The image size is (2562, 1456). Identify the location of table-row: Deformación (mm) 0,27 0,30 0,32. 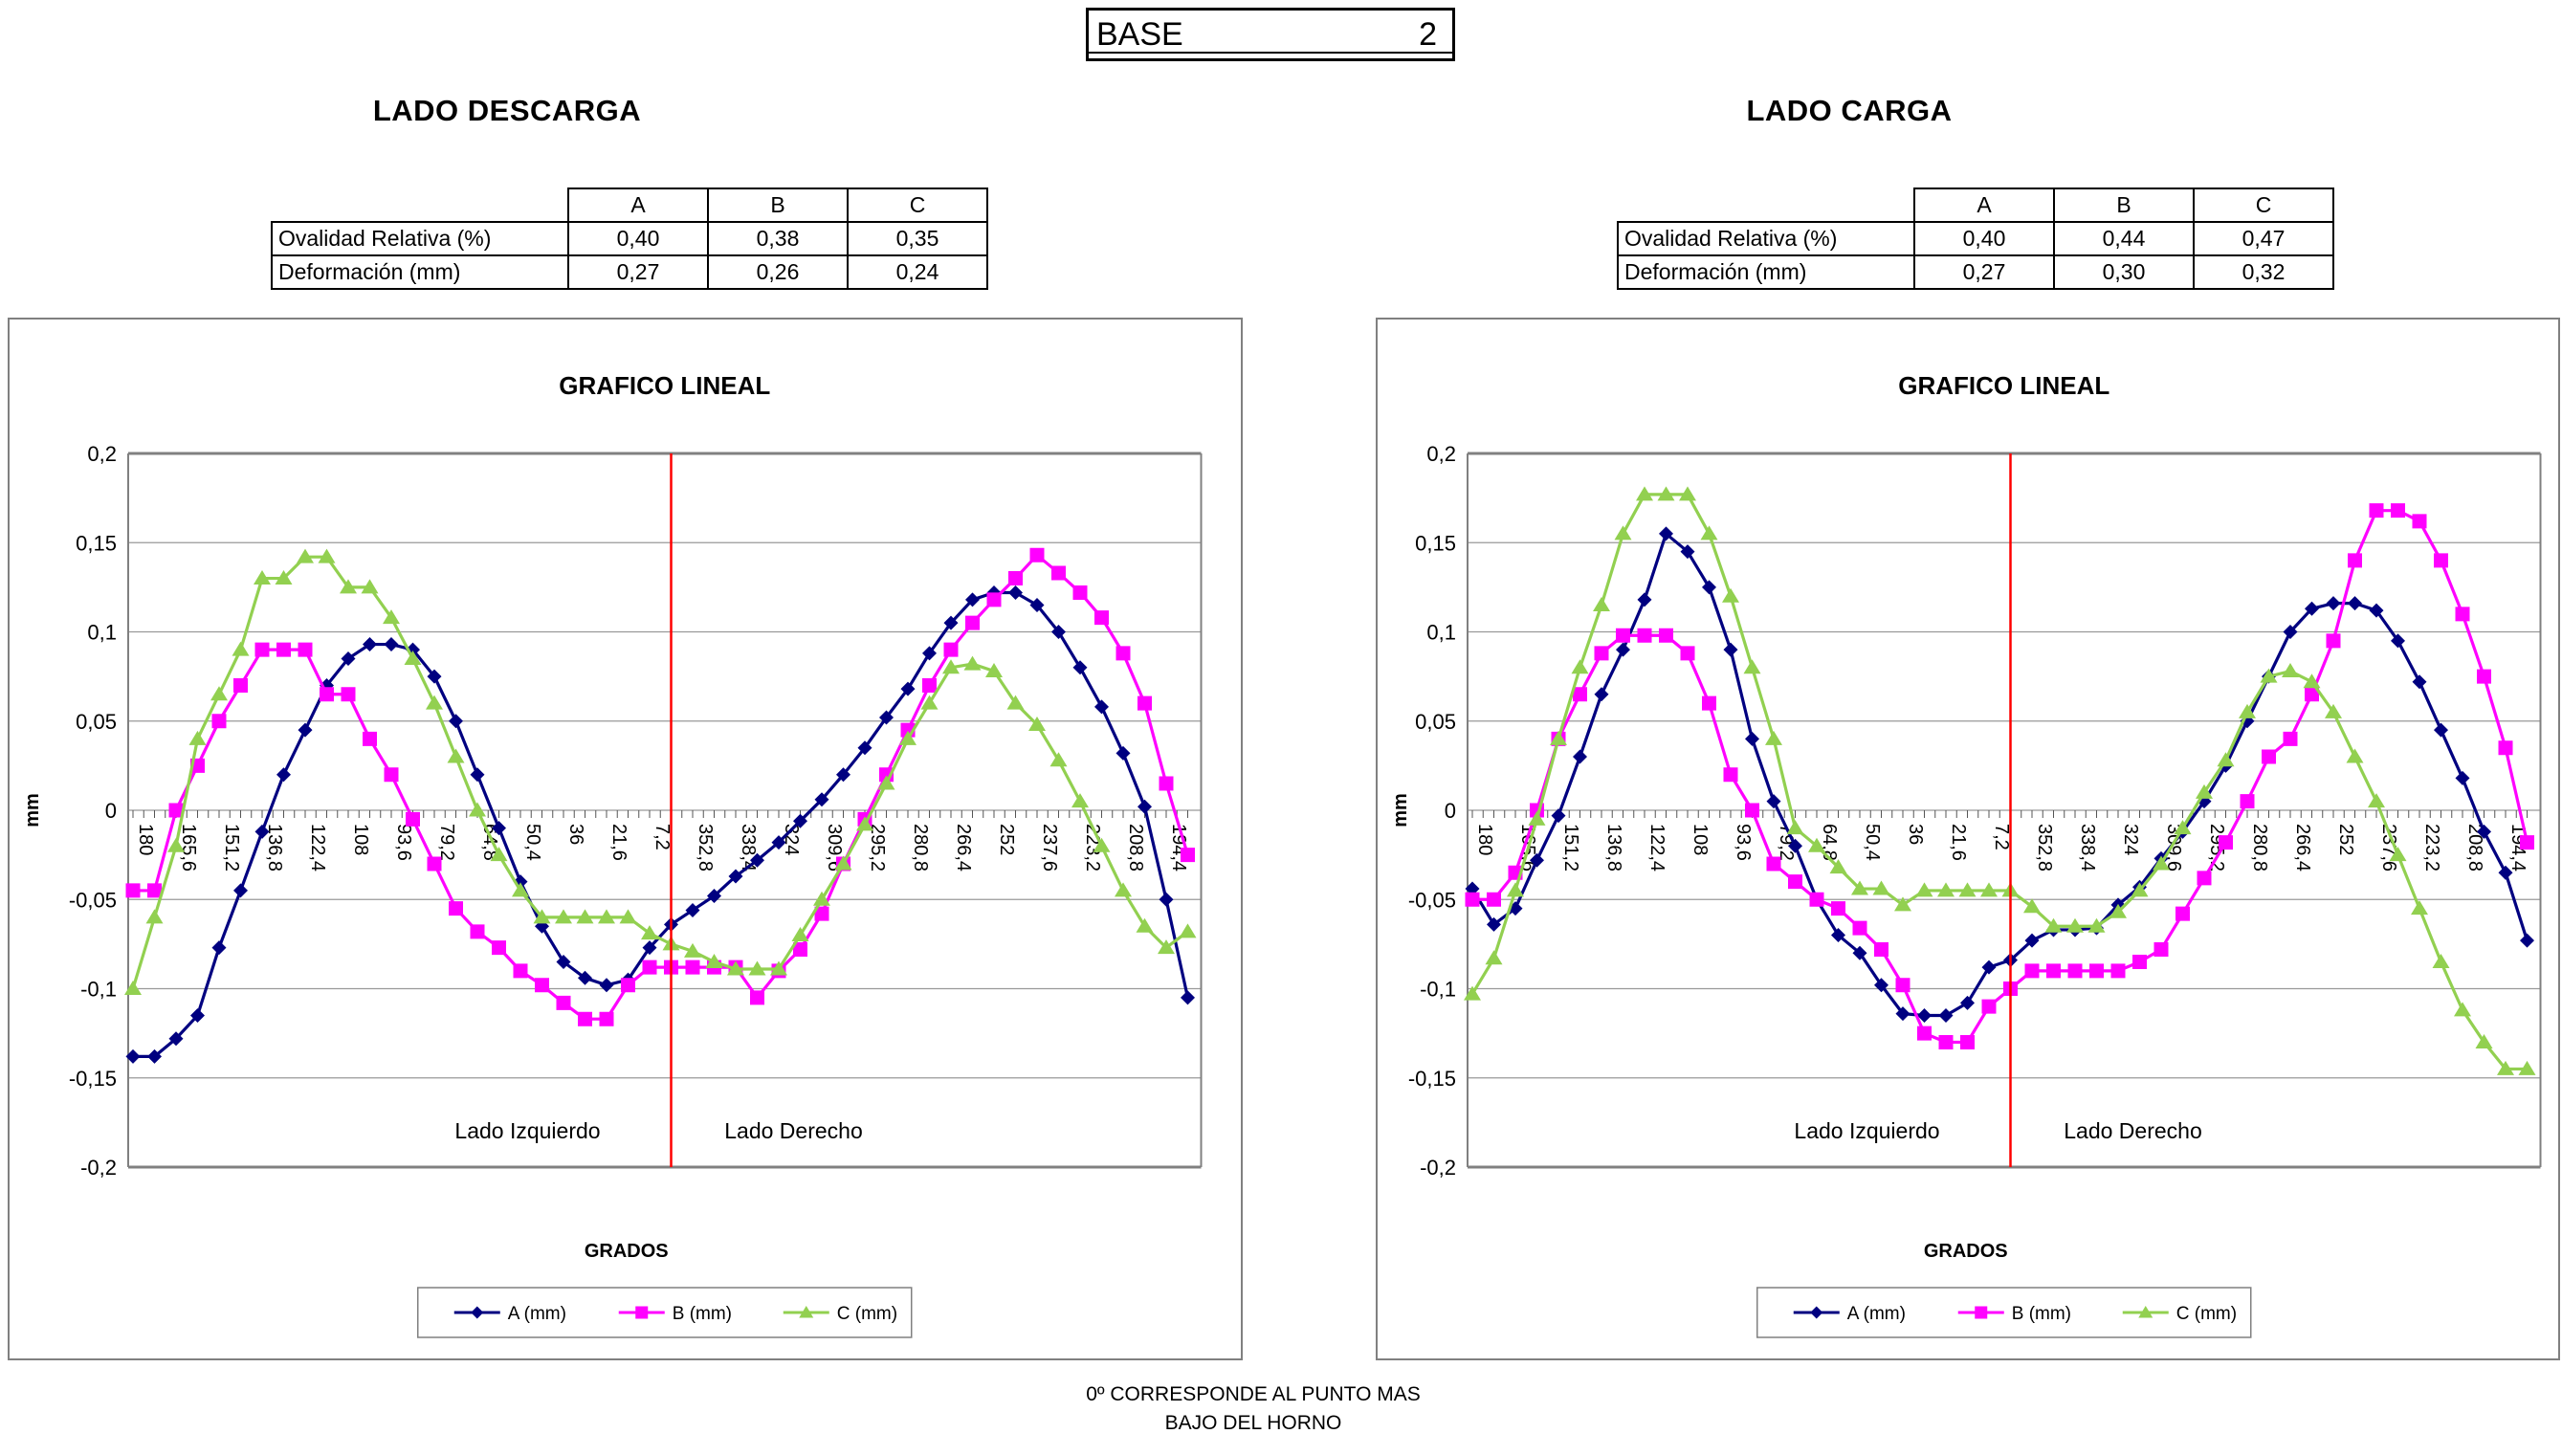
(1975, 272).